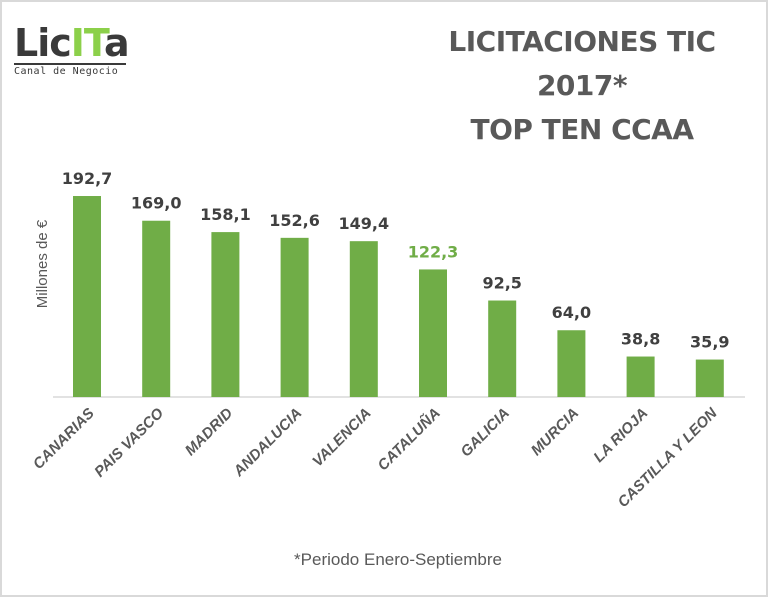 The height and width of the screenshot is (597, 768). Describe the element at coordinates (433, 251) in the screenshot. I see `data-label: 122,3` at that location.